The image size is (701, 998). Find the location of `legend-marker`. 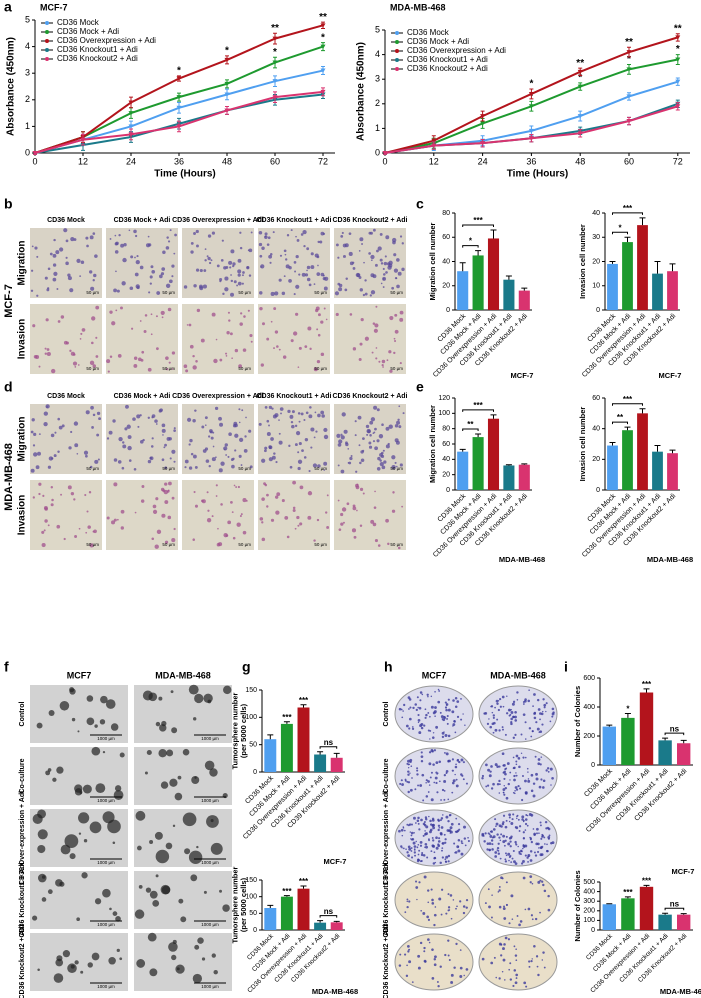

legend-marker is located at coordinates (47, 59).